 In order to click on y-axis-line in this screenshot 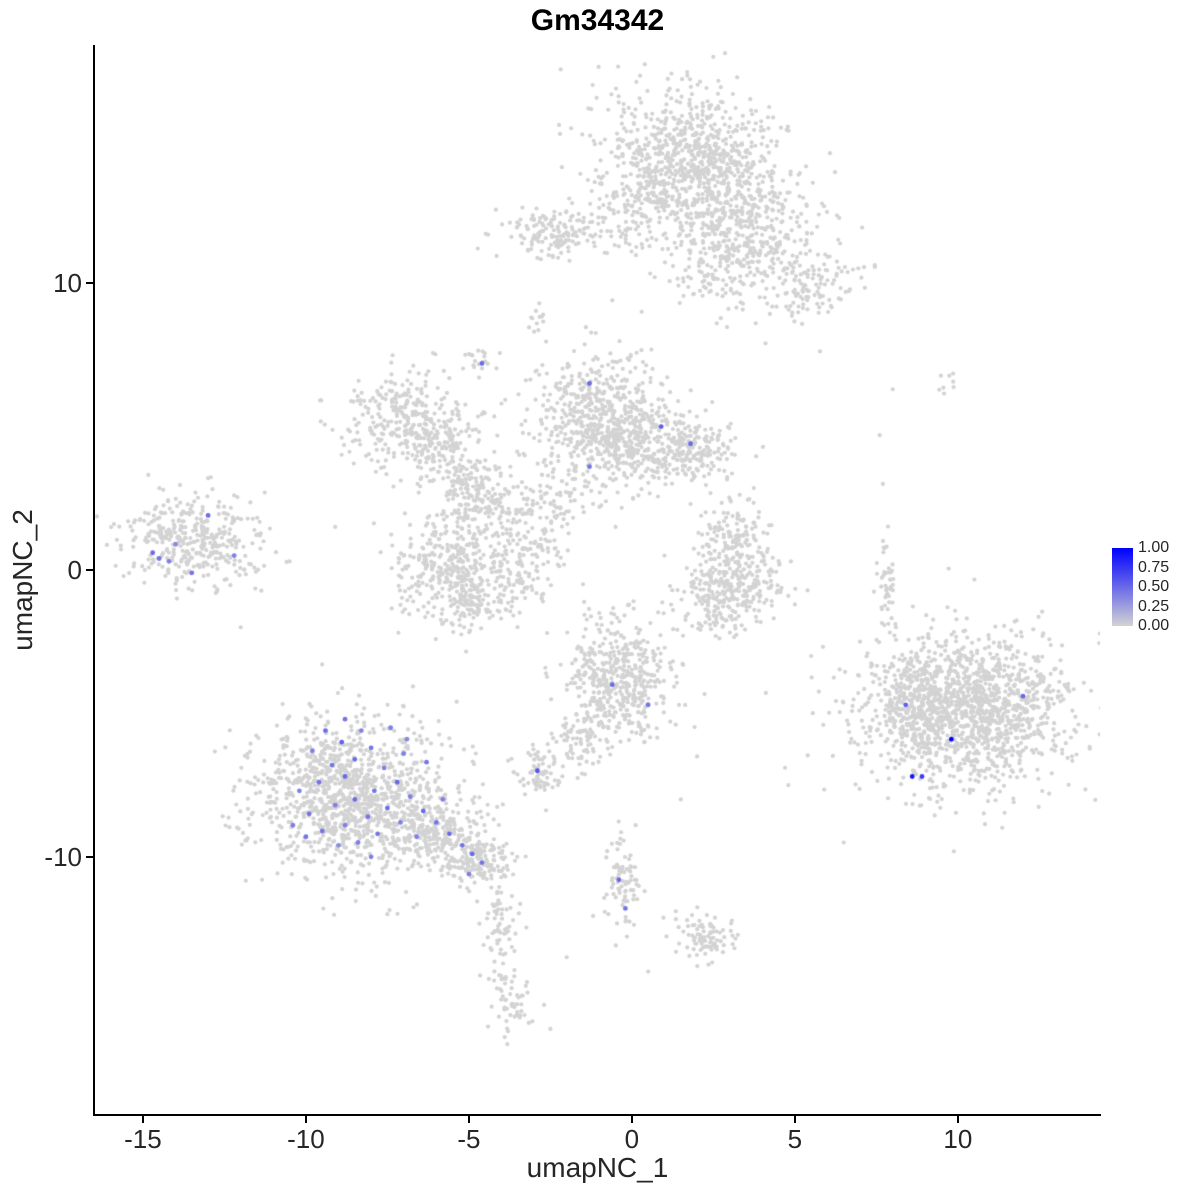, I will do `click(94, 580)`.